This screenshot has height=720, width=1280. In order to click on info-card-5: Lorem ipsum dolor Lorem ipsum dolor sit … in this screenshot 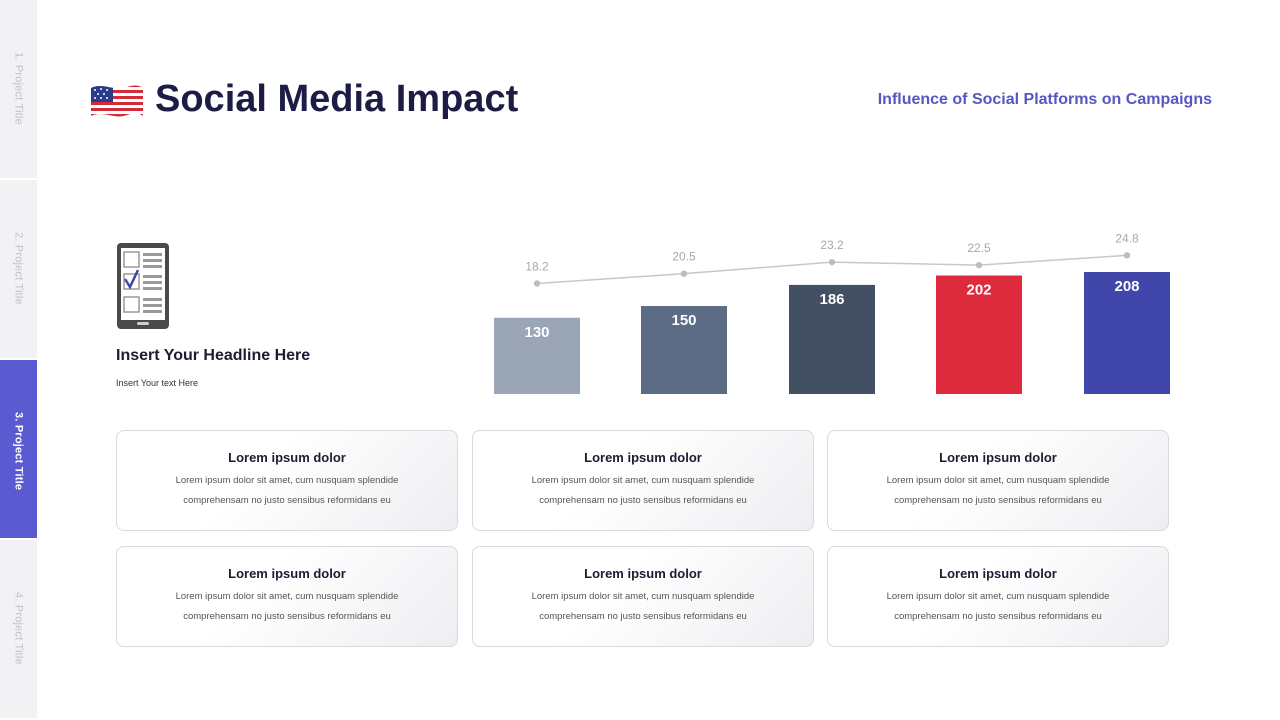, I will do `click(643, 596)`.